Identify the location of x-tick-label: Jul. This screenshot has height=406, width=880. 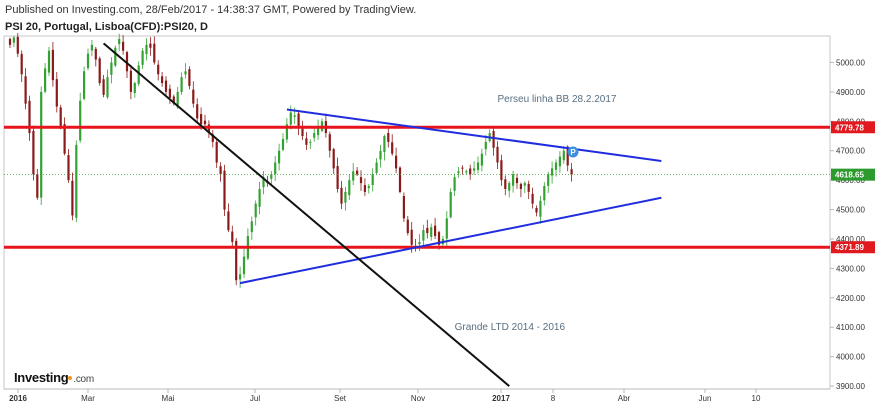
(255, 398).